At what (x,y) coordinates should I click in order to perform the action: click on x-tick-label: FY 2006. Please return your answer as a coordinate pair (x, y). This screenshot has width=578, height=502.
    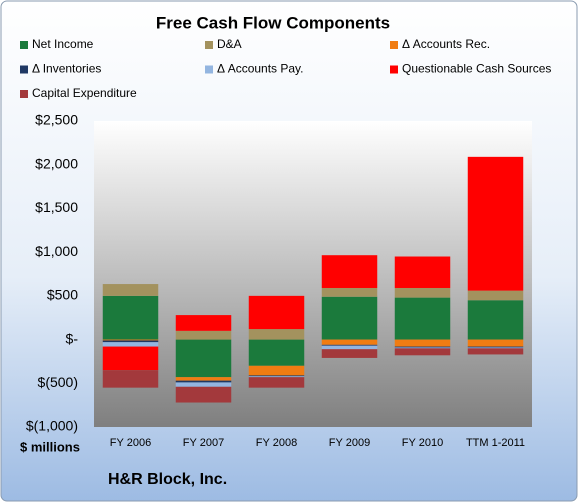
    Looking at the image, I should click on (130, 443).